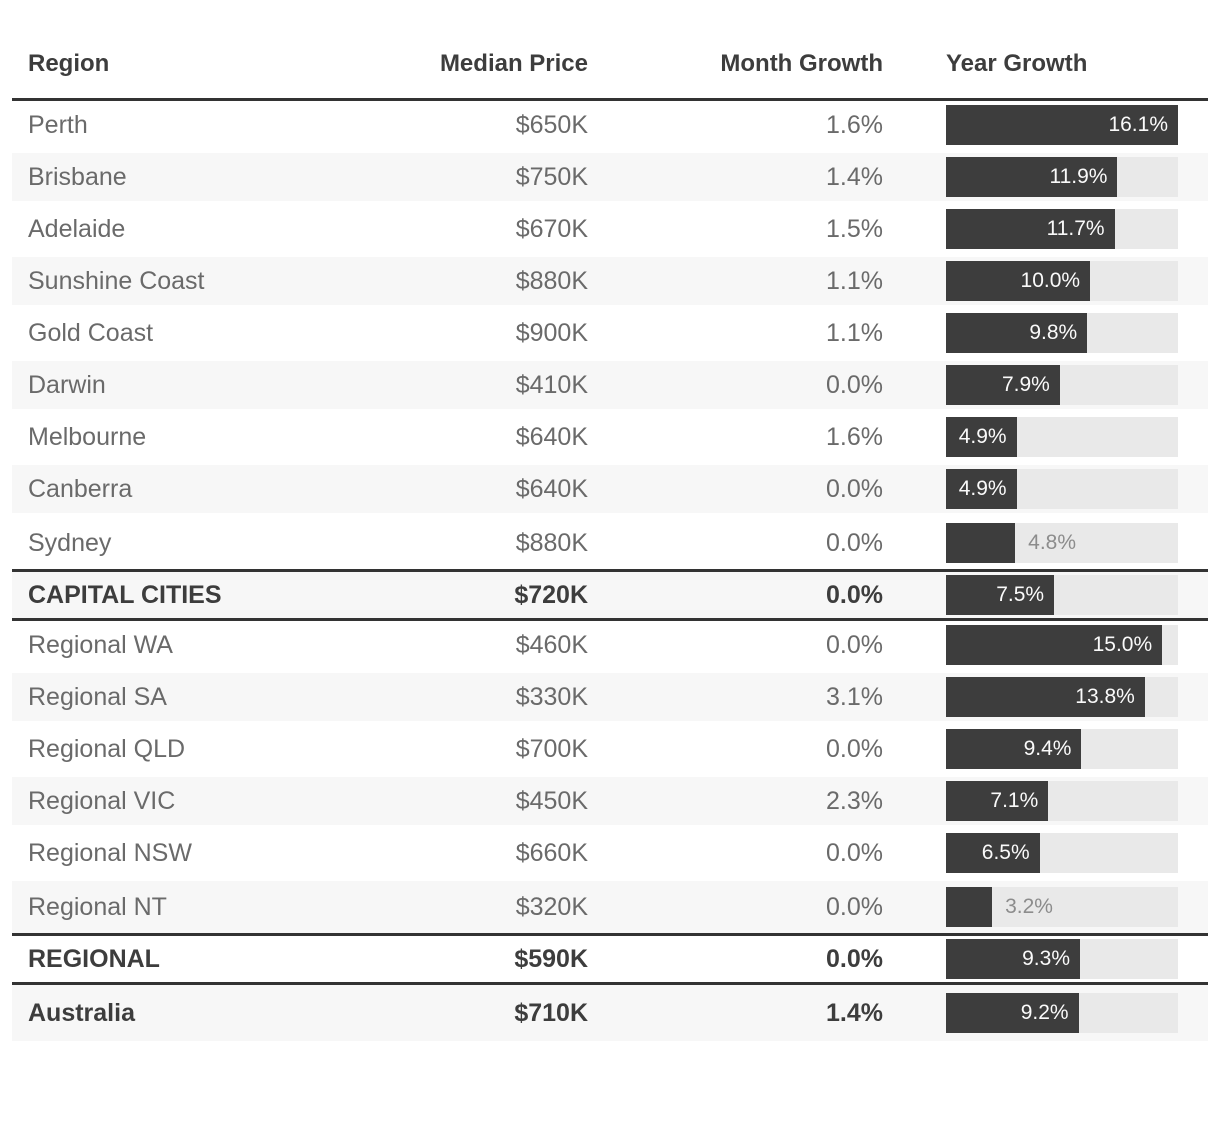 The height and width of the screenshot is (1130, 1220). I want to click on table-row: Regional QLD $700K 0.0% 9.4%, so click(610, 751).